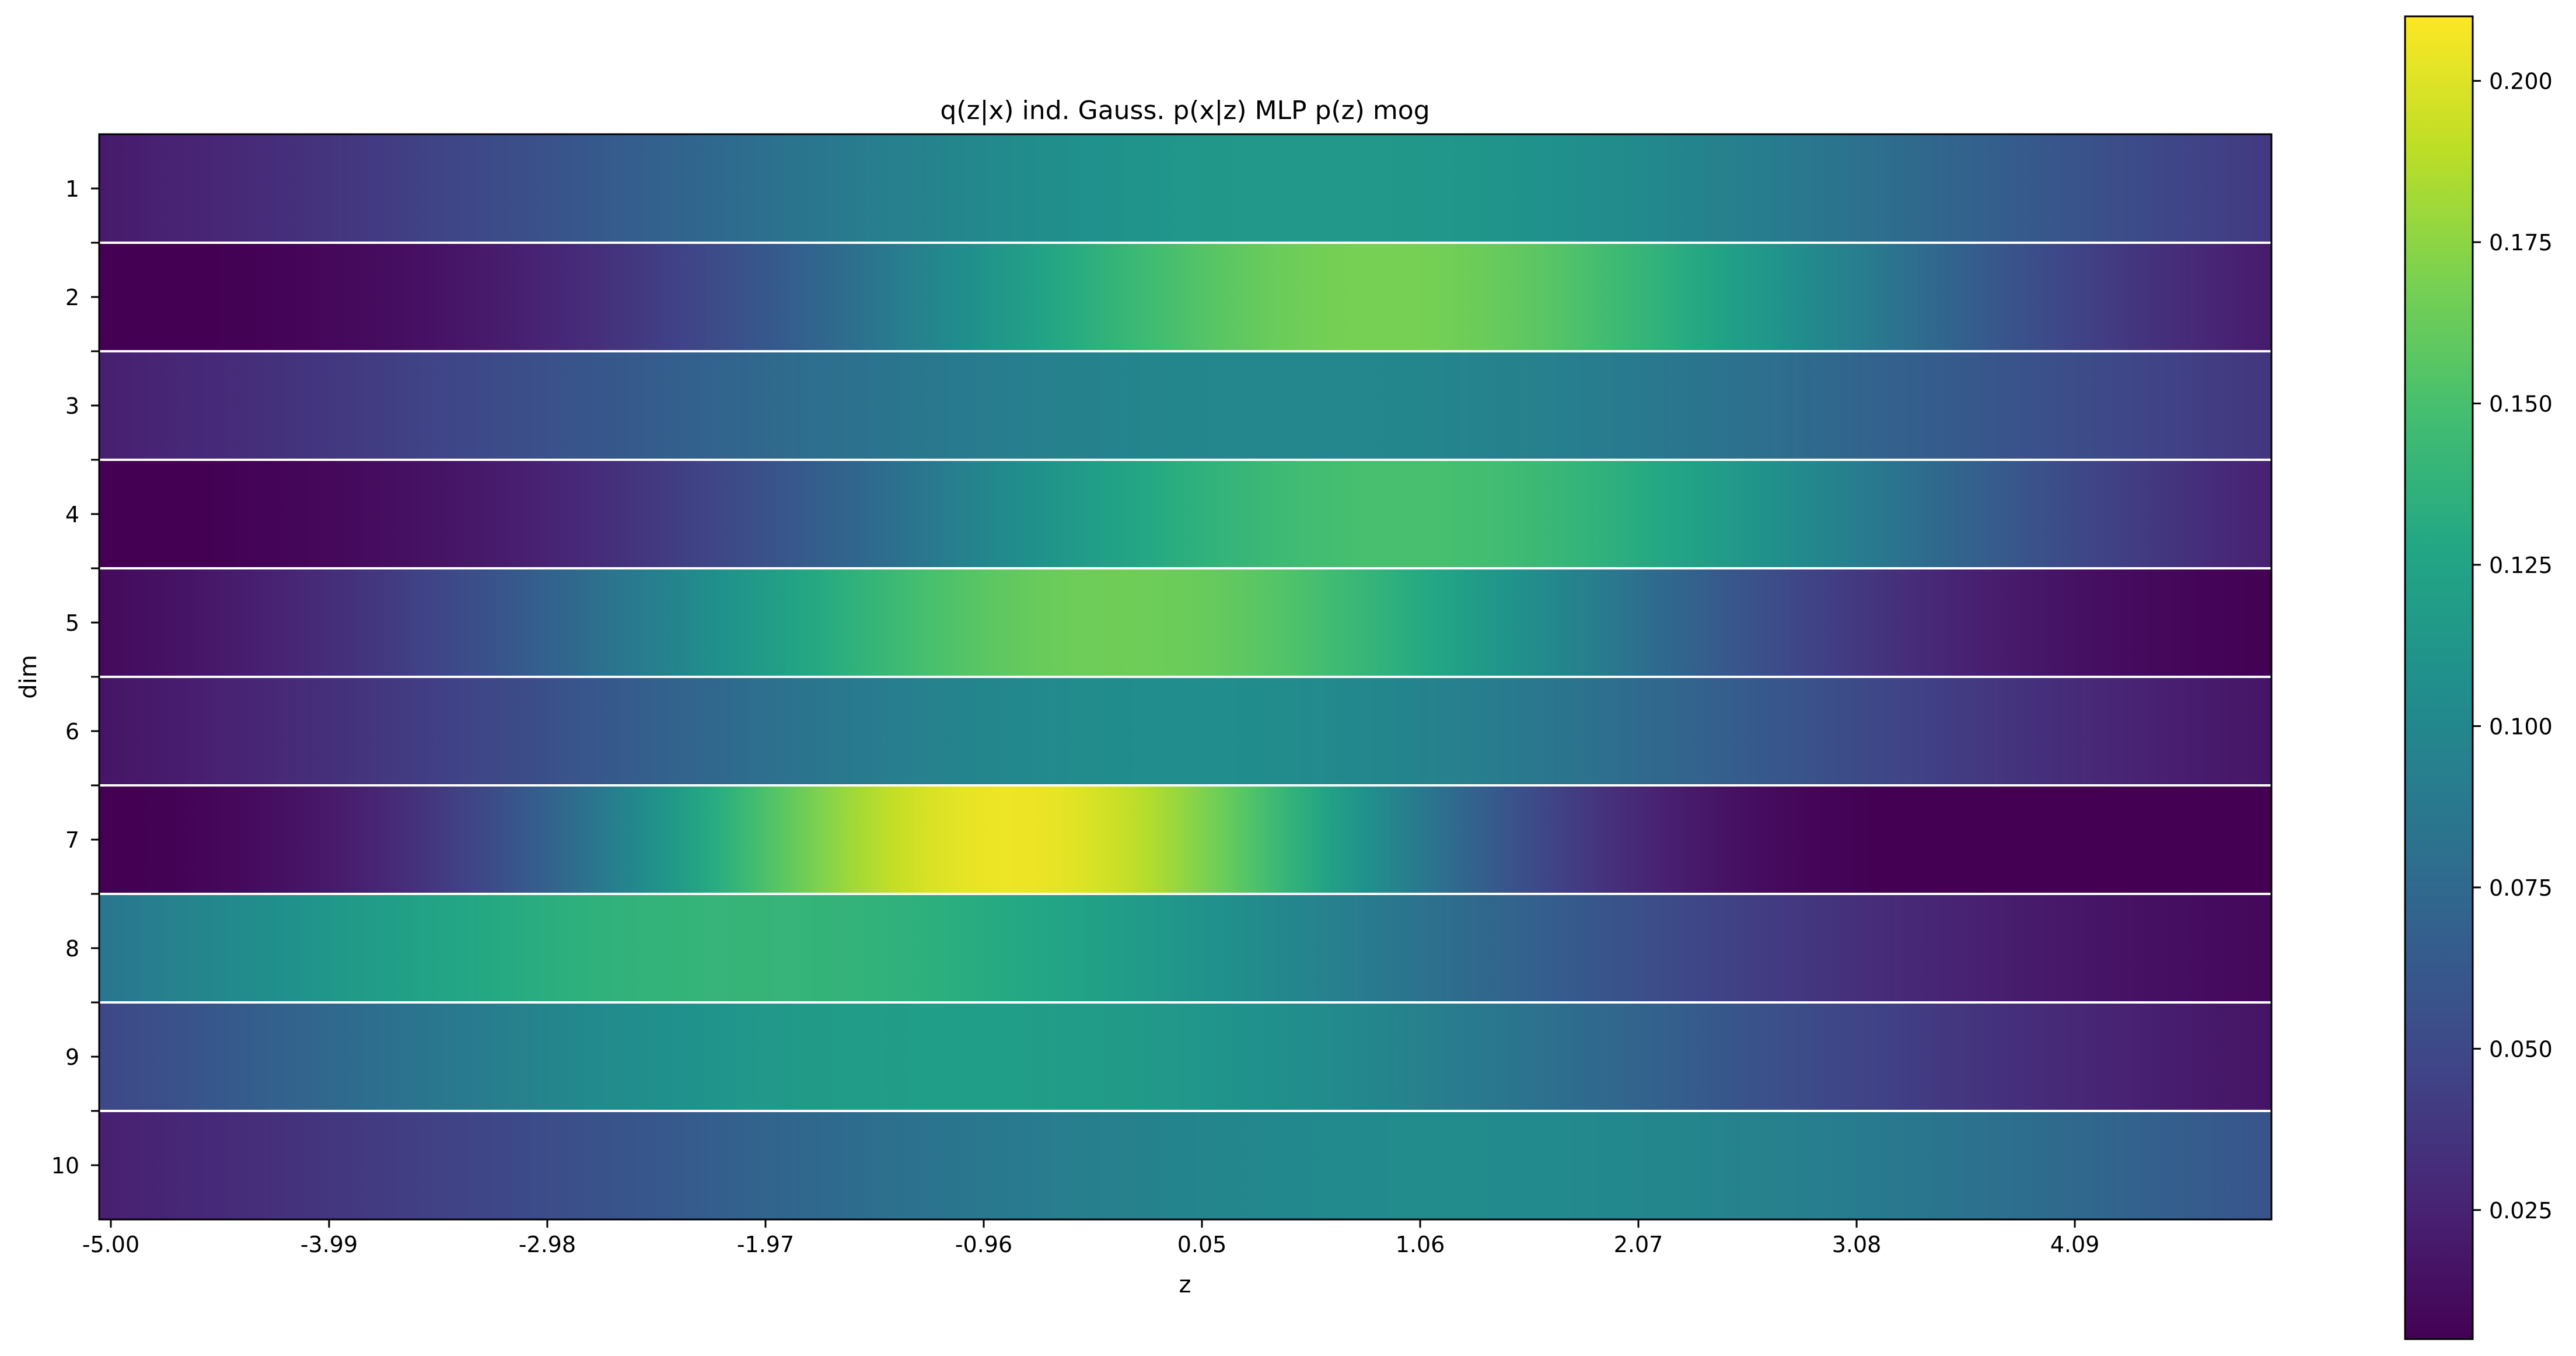 The image size is (2576, 1356). I want to click on y-tick-label: 3, so click(72, 406).